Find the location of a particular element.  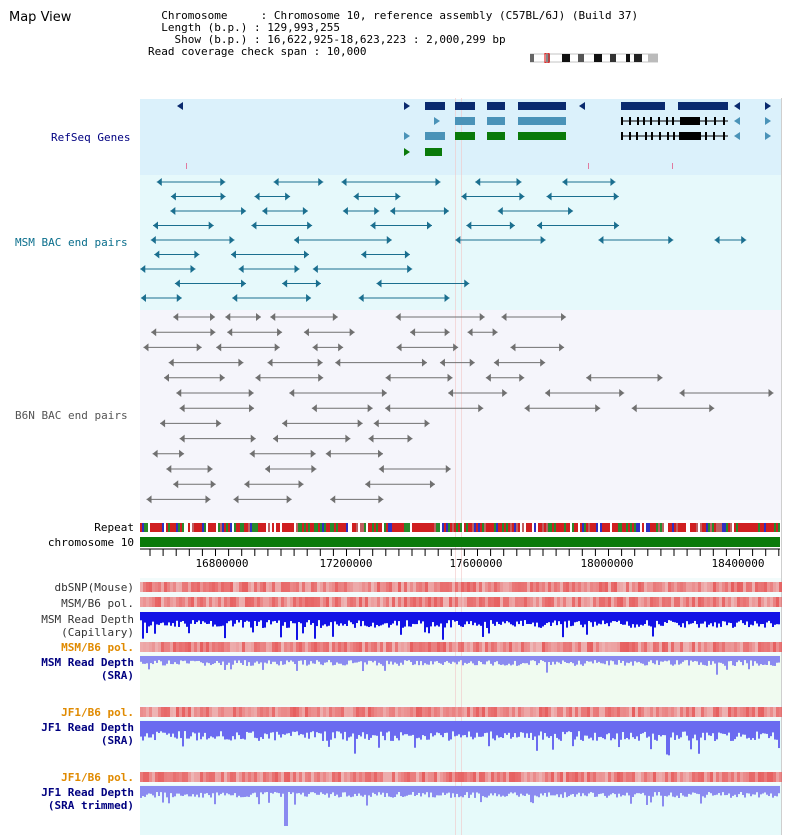

gene-feature is located at coordinates (643, 106).